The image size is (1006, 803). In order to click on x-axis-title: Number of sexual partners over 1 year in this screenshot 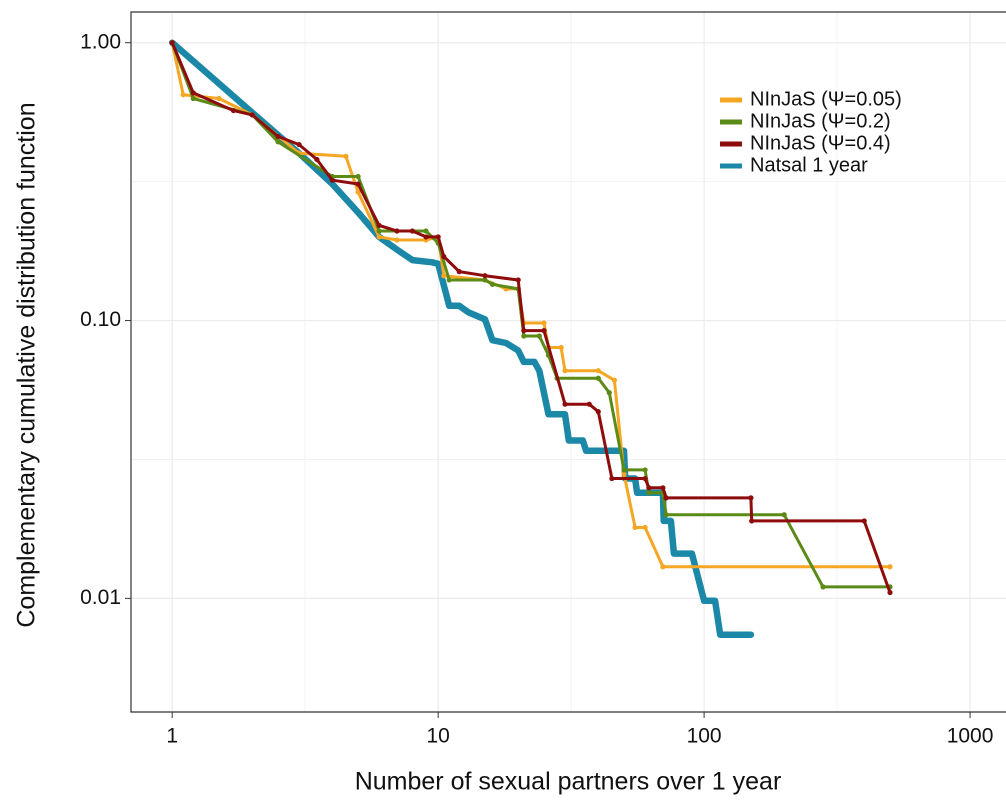, I will do `click(568, 782)`.